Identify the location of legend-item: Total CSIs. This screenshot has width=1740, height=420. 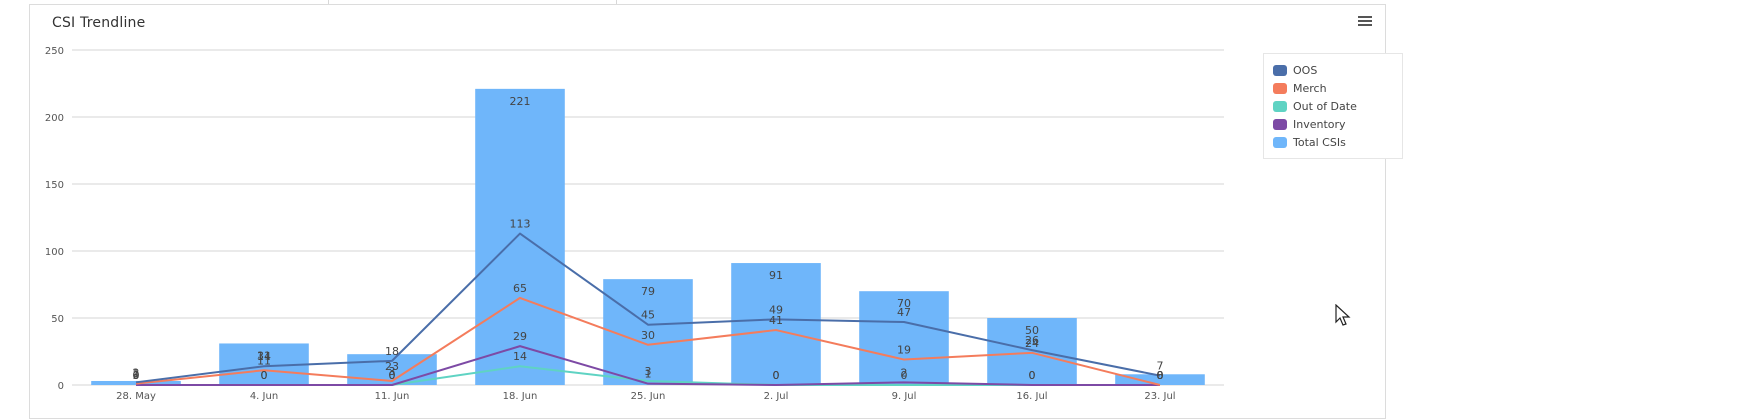
(1333, 142).